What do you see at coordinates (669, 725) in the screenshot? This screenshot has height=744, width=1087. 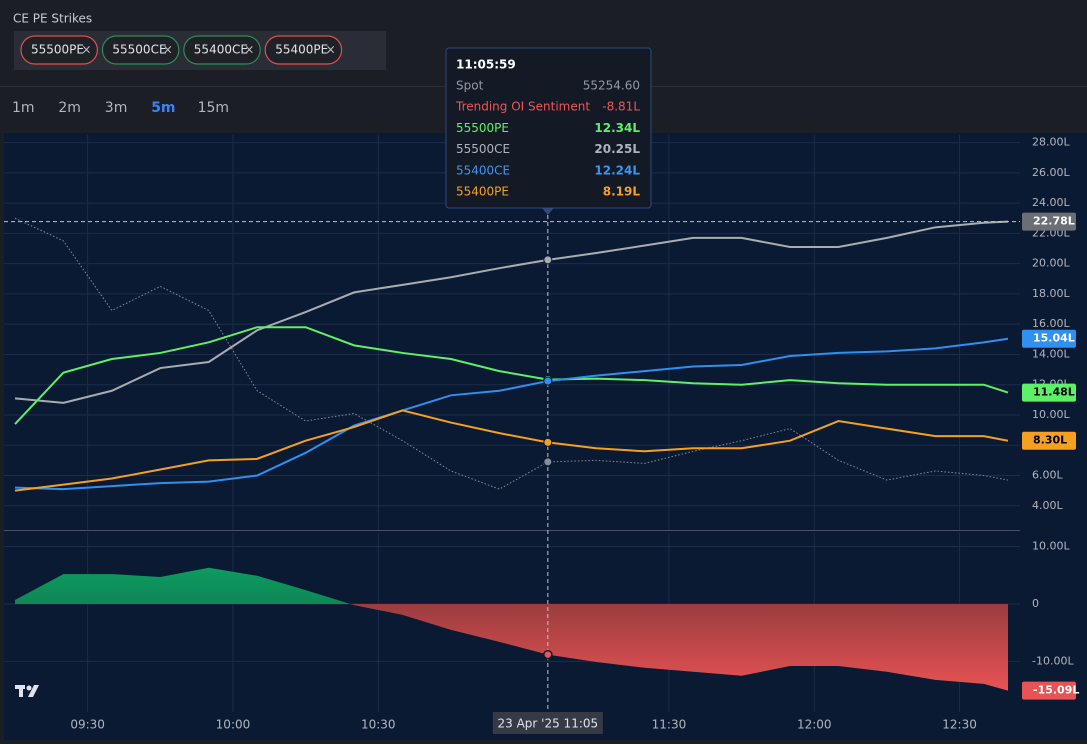 I see `x-tick-label: 11:30` at bounding box center [669, 725].